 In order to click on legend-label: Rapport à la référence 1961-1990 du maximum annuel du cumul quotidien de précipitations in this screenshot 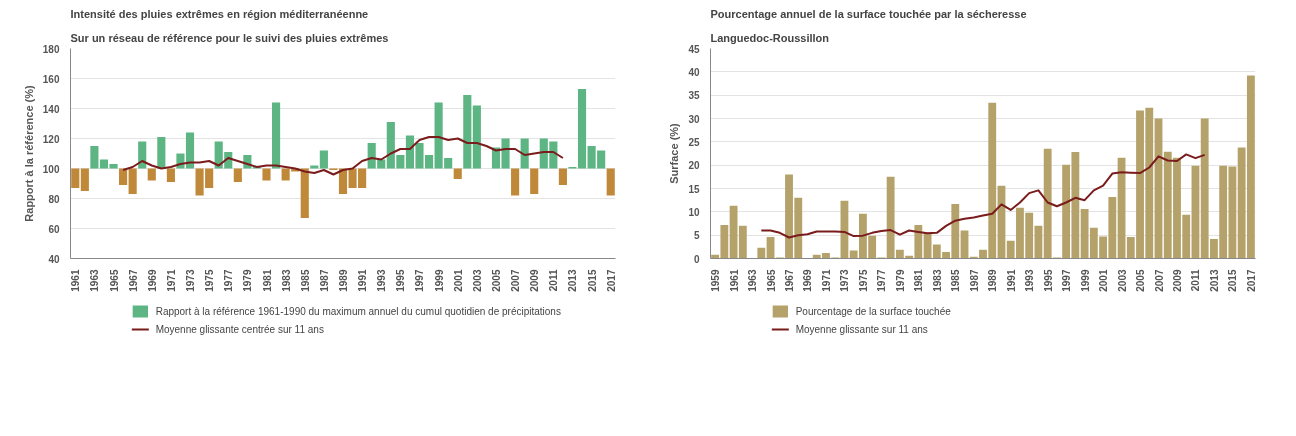, I will do `click(358, 311)`.